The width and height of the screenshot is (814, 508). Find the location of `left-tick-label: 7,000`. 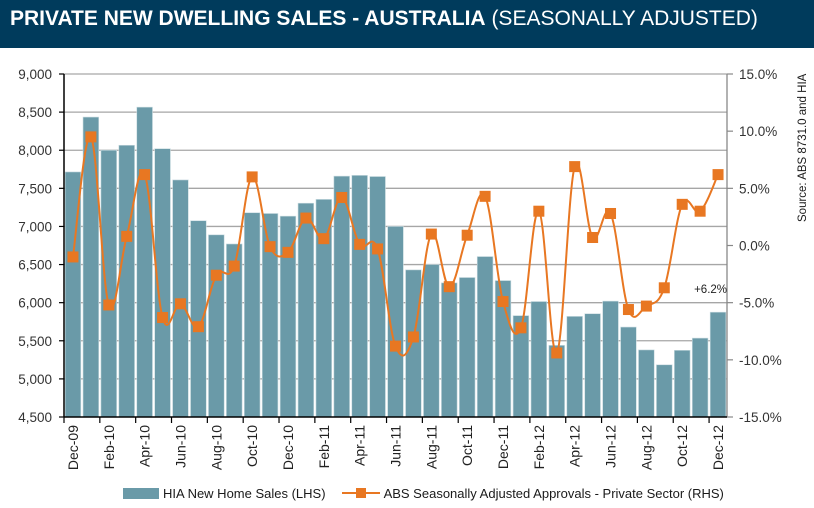

left-tick-label: 7,000 is located at coordinates (35, 226).